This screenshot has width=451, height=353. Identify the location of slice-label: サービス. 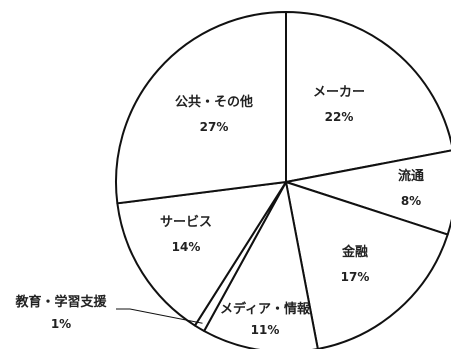
(186, 222).